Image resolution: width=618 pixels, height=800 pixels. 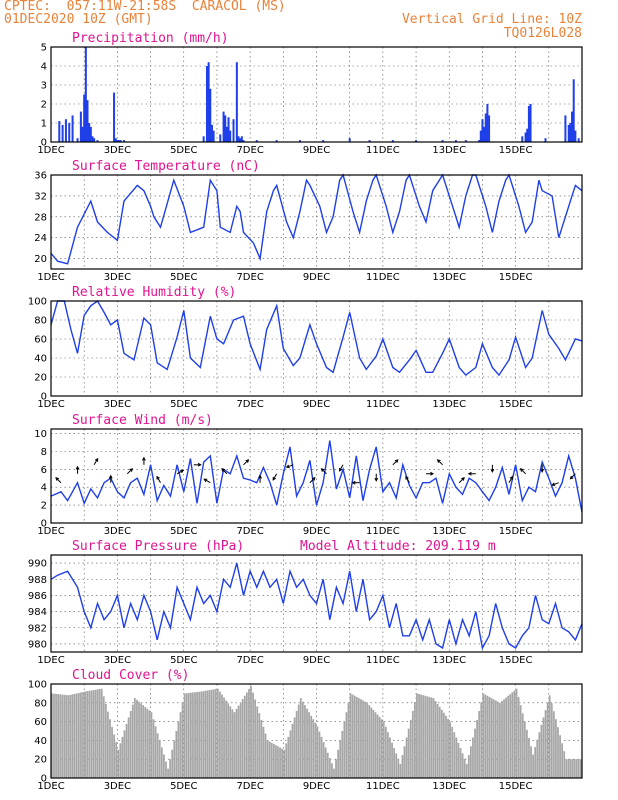 I want to click on x-tick-label: 7DEC, so click(x=249, y=786).